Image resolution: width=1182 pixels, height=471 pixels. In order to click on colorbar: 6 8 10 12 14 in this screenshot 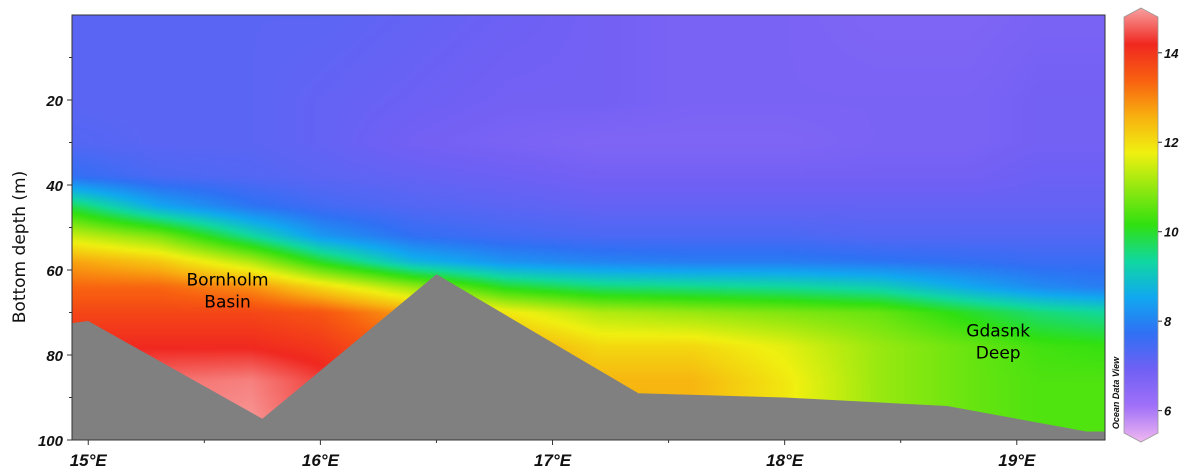, I will do `click(1151, 225)`.